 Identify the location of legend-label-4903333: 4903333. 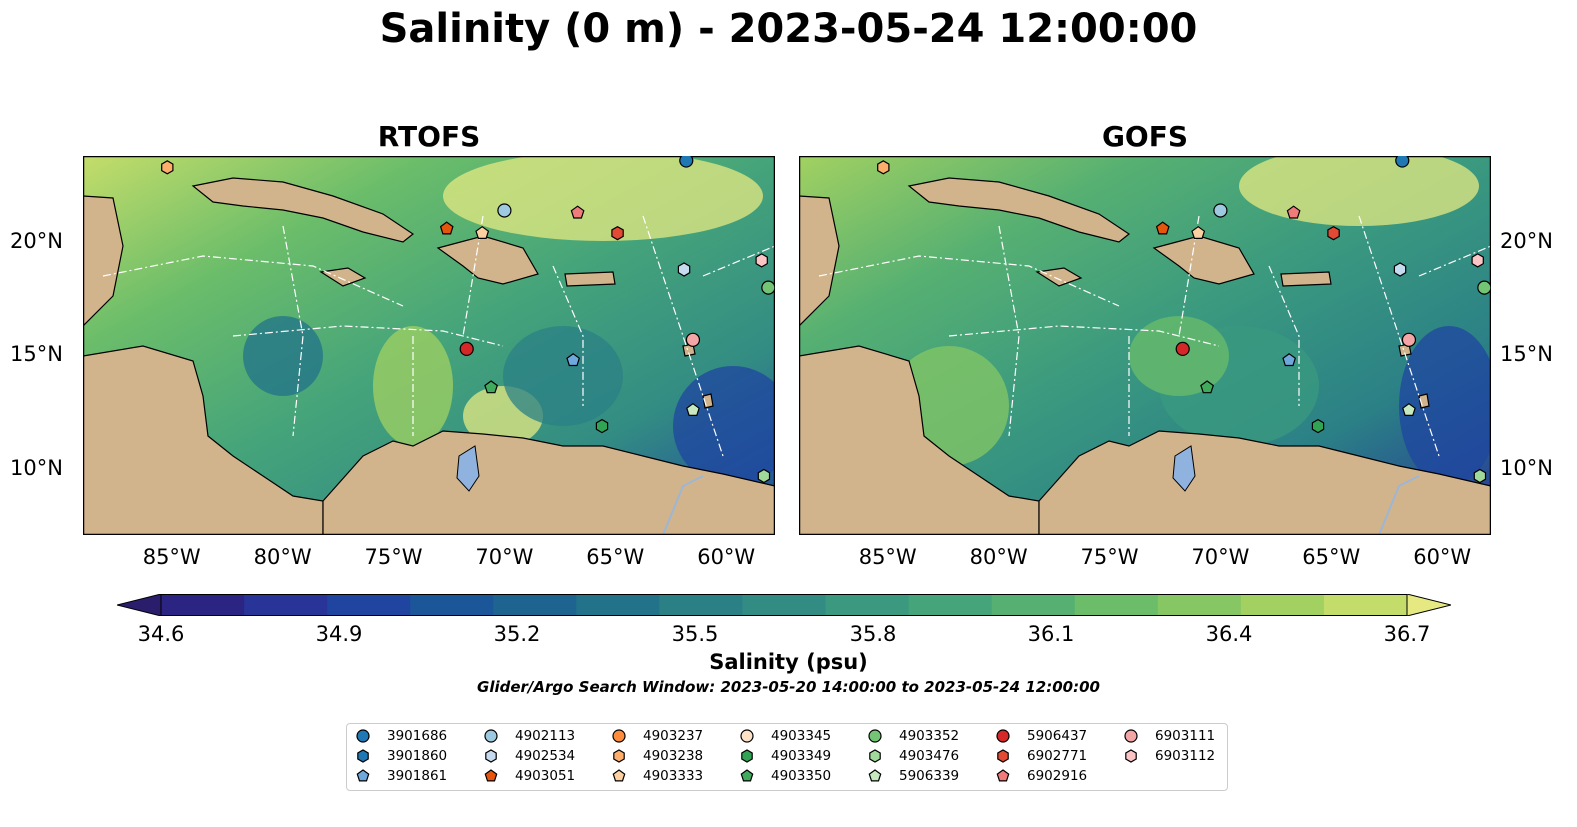
(673, 776).